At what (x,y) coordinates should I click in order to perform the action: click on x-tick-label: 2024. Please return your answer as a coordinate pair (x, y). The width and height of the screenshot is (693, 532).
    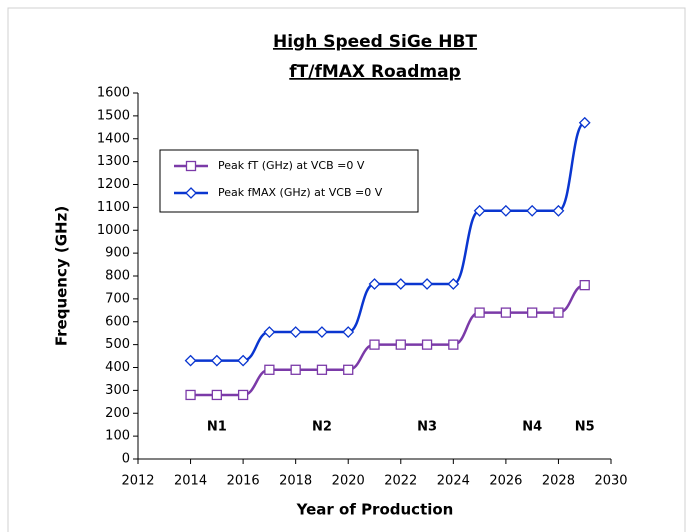
    Looking at the image, I should click on (453, 481).